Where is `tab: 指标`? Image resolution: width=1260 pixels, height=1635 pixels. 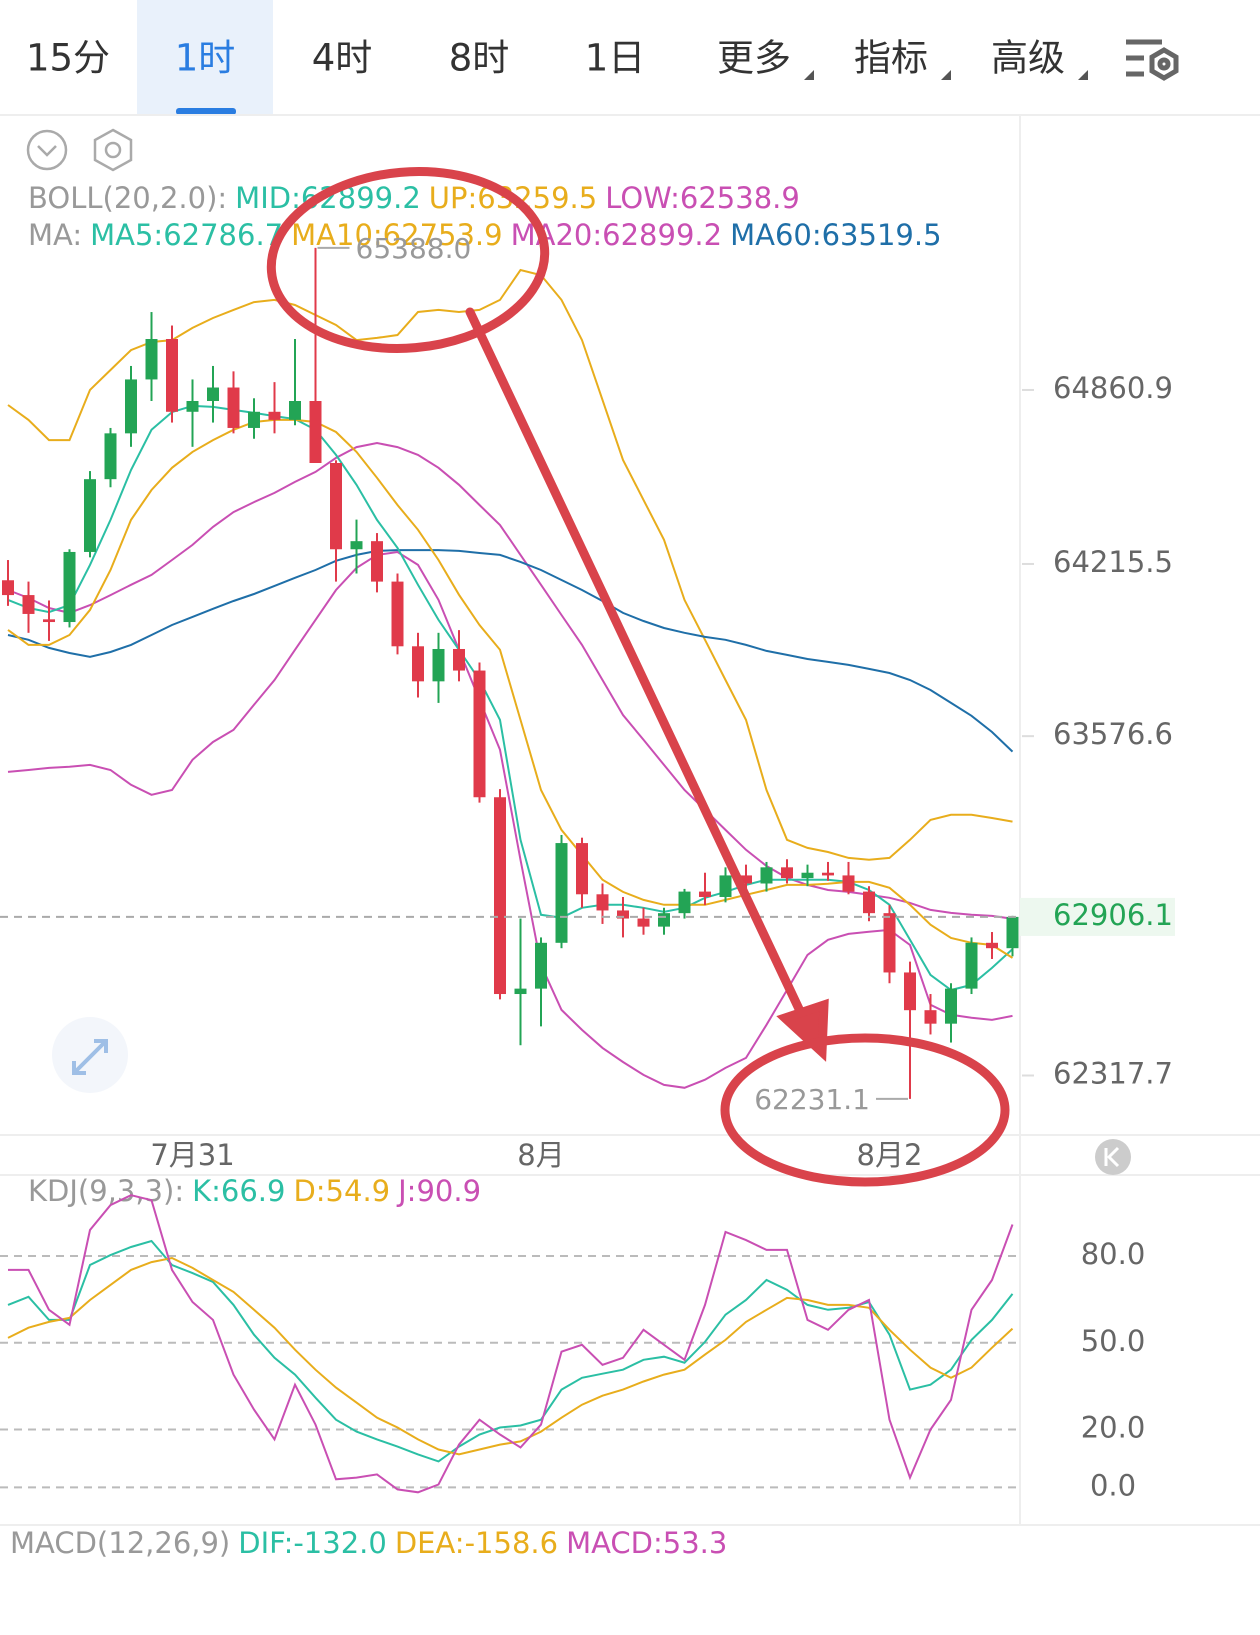 tab: 指标 is located at coordinates (891, 58).